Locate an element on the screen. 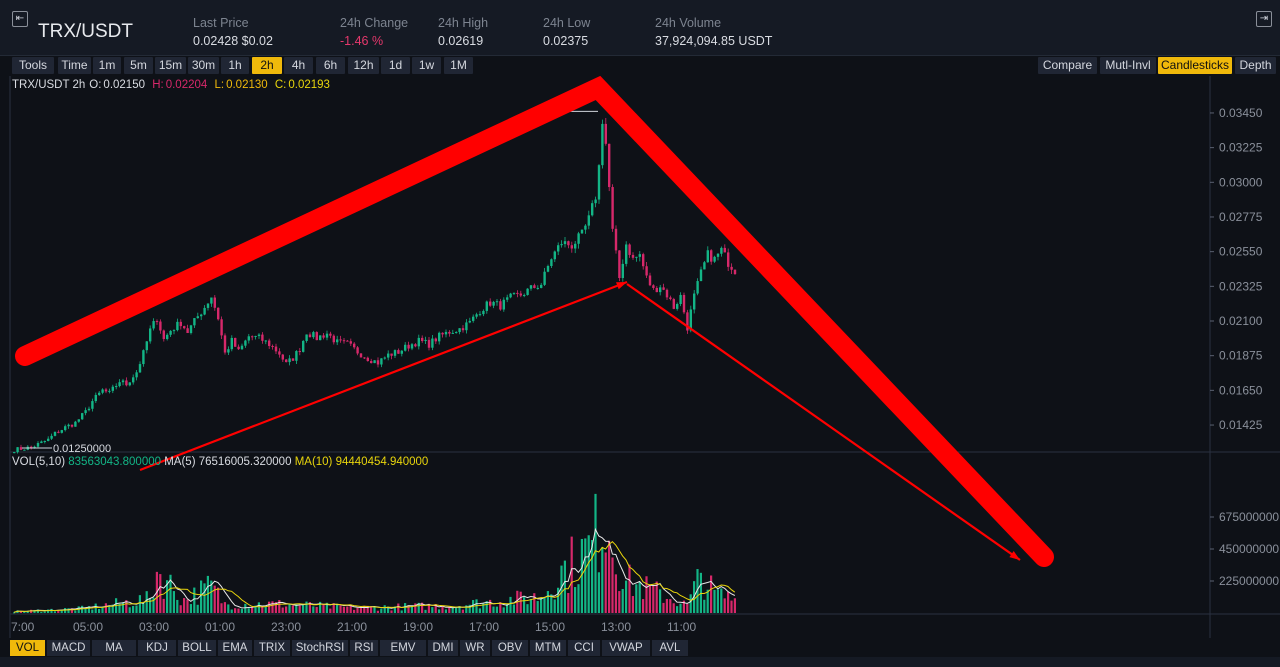 The image size is (1280, 667). time-tick-label: 11:00 is located at coordinates (681, 627).